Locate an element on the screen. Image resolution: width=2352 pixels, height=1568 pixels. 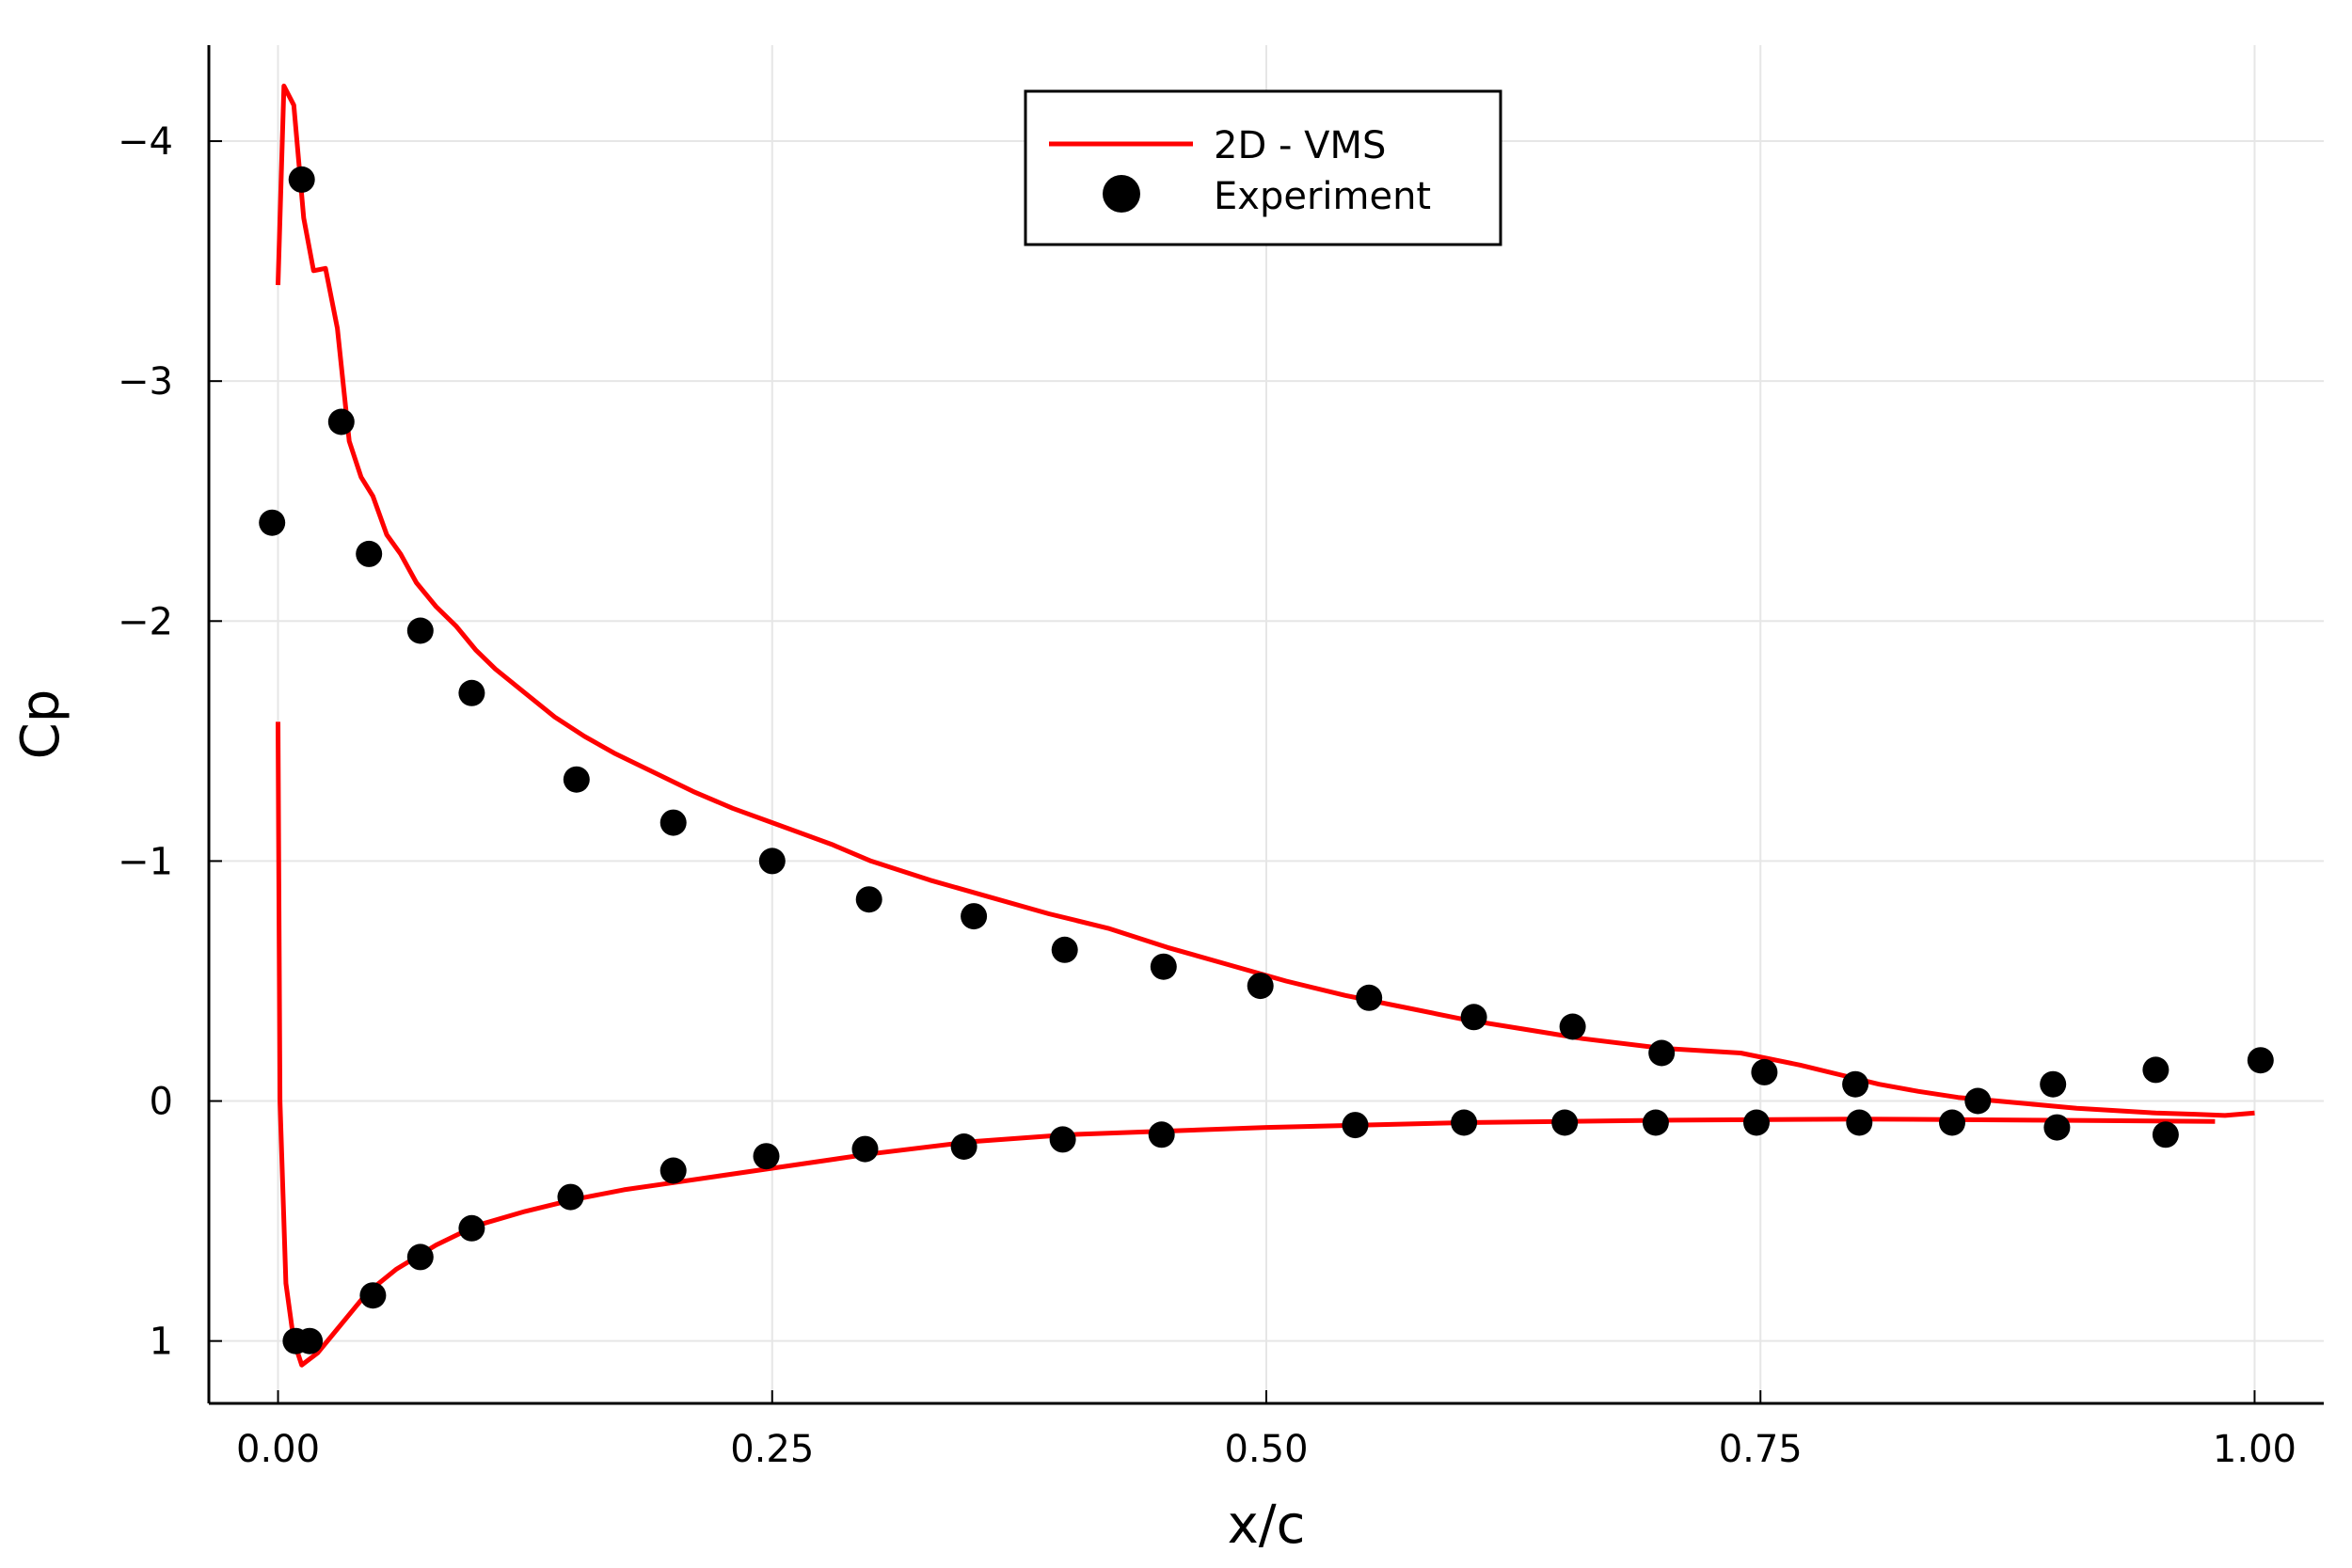
legend-marker-swatch is located at coordinates (1121, 194).